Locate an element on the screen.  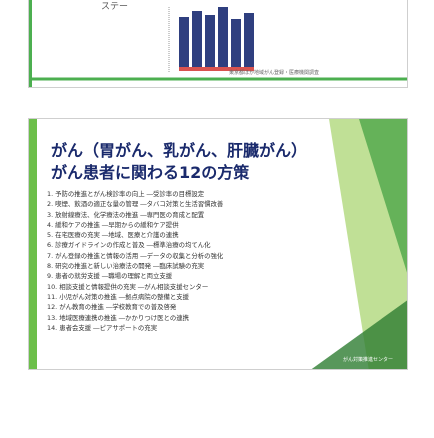
slide-accent is located at coordinates (30, 43).